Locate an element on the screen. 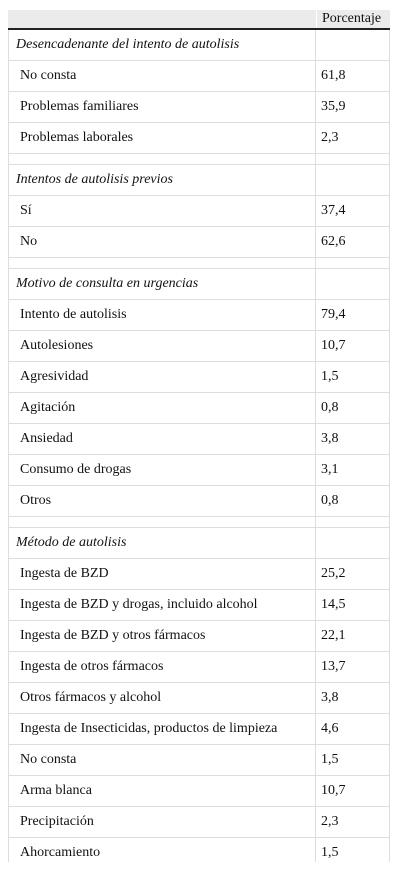 This screenshot has width=400, height=872. row-value: 37,4 is located at coordinates (353, 211).